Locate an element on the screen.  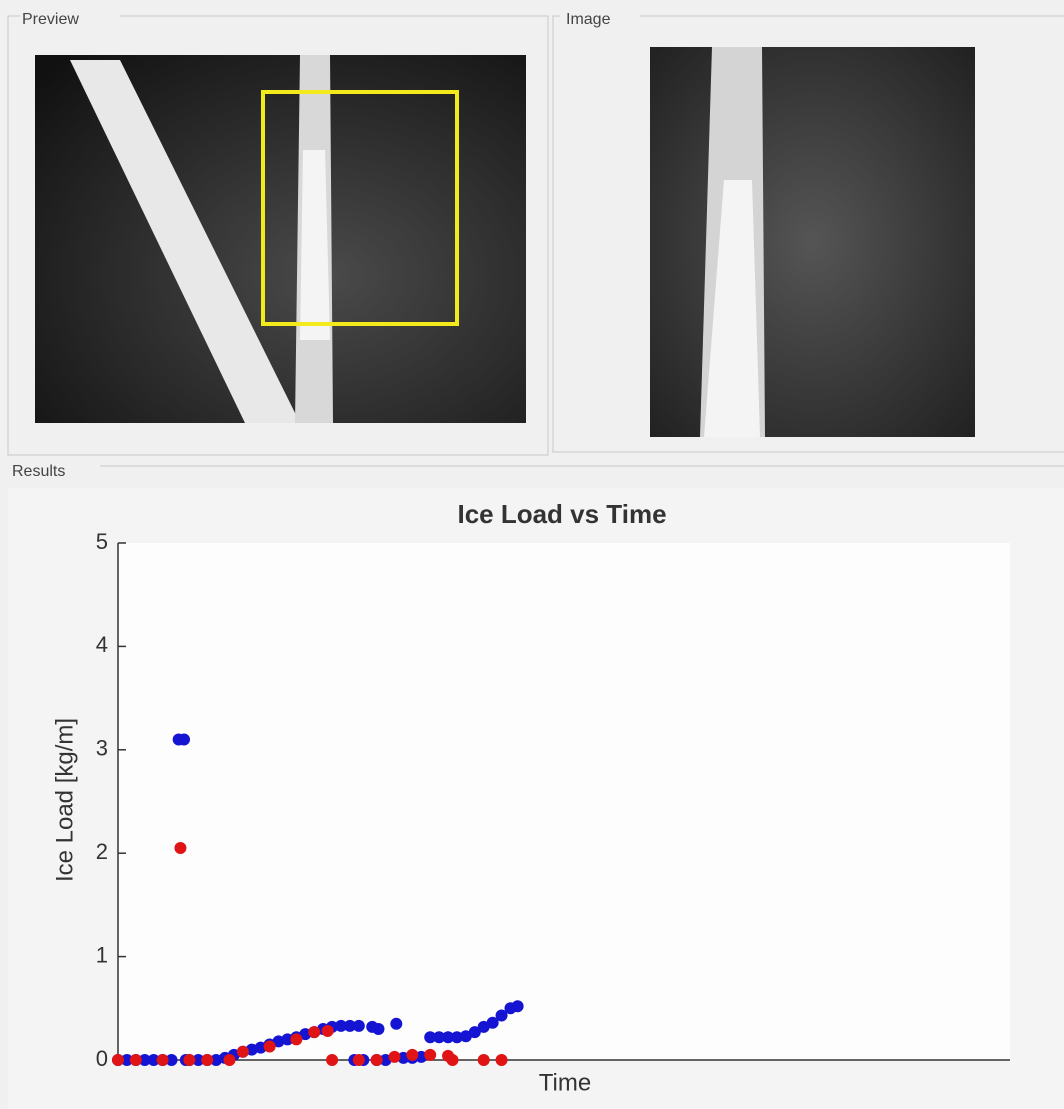
cropped-image is located at coordinates (812, 242).